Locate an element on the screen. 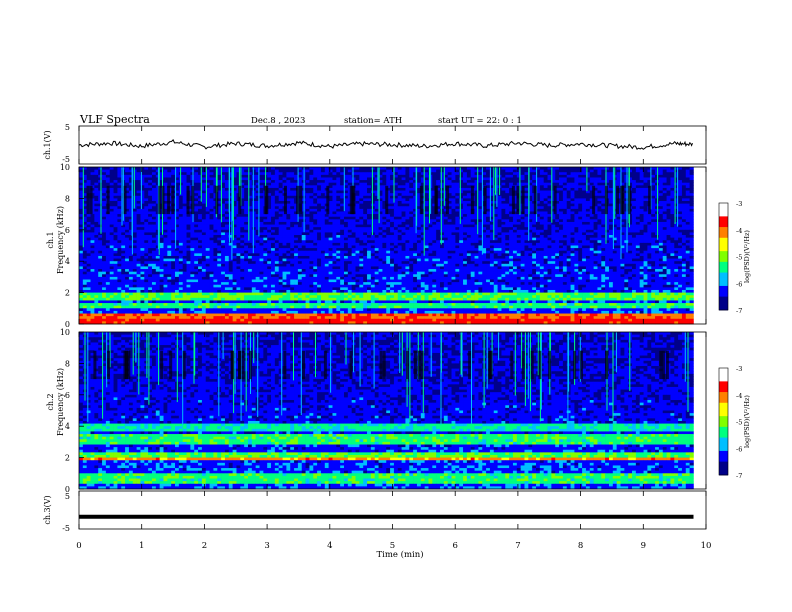 The image size is (792, 612). ch1-ylabel: ch.1(V) is located at coordinates (47, 144).